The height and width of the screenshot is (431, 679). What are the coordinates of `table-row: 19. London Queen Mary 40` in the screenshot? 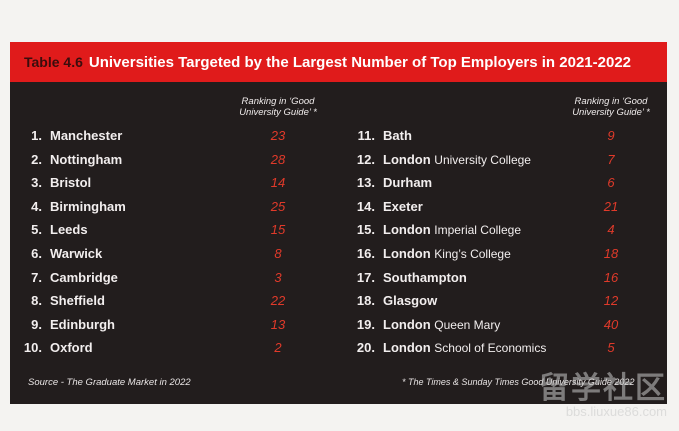 It's located at (488, 327).